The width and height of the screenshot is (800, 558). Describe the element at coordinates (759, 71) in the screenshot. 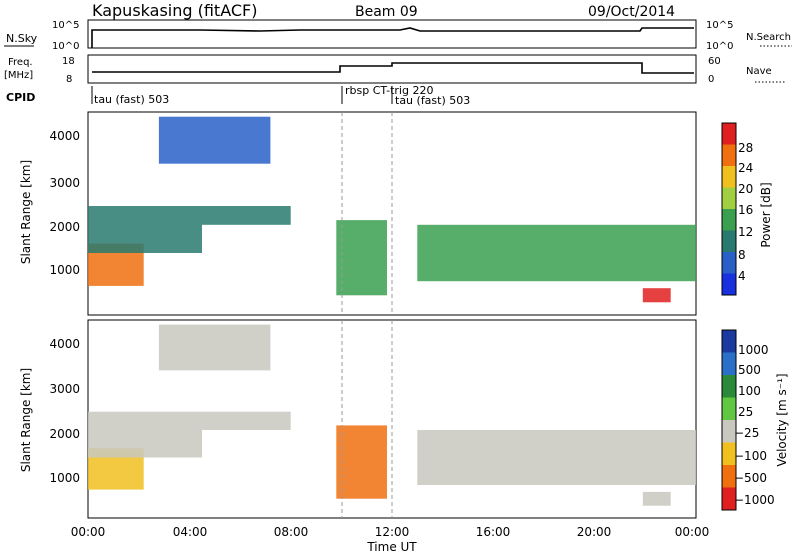

I see `nave-label: Nave` at that location.